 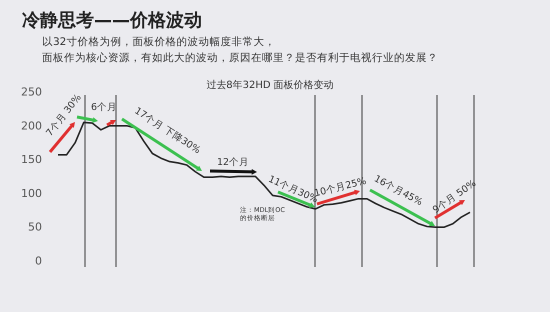 What do you see at coordinates (398, 190) in the screenshot?
I see `annotation: 16个月45%` at bounding box center [398, 190].